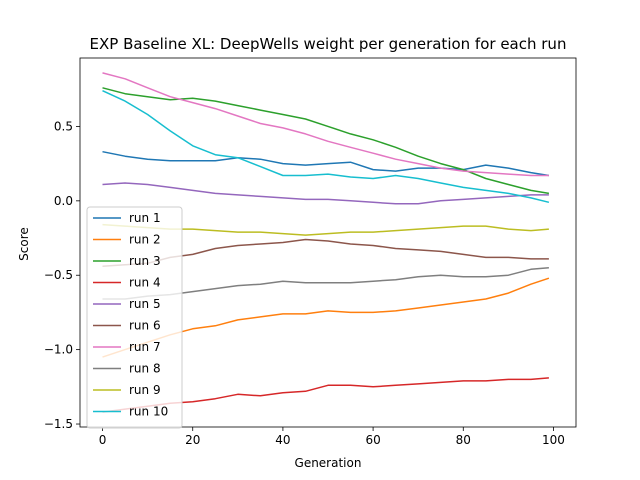 This screenshot has height=480, width=640. Describe the element at coordinates (58, 350) in the screenshot. I see `y-tick-label: −1.0` at that location.